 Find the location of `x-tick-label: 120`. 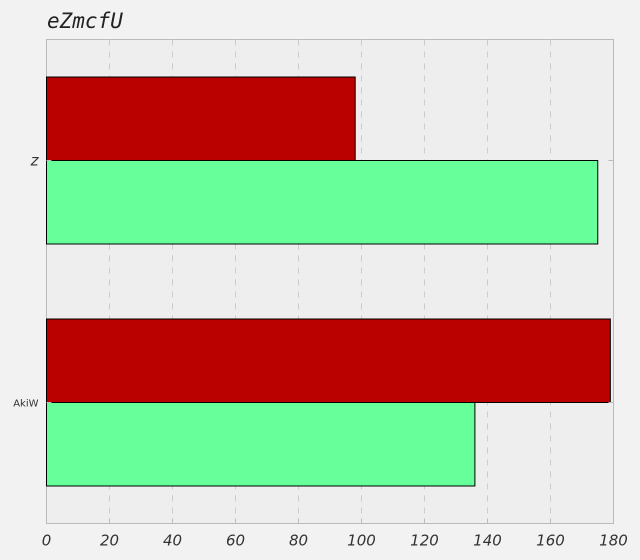

x-tick-label: 120 is located at coordinates (424, 541).